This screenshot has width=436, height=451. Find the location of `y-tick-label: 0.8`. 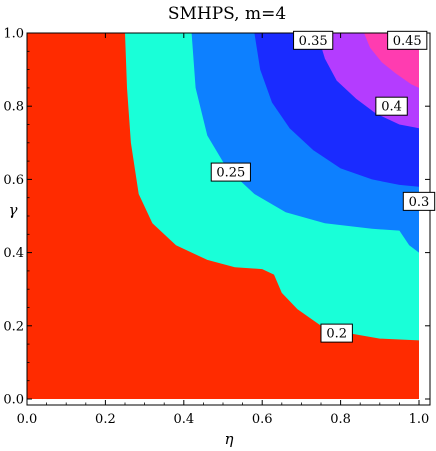

y-tick-label: 0.8 is located at coordinates (13, 107).